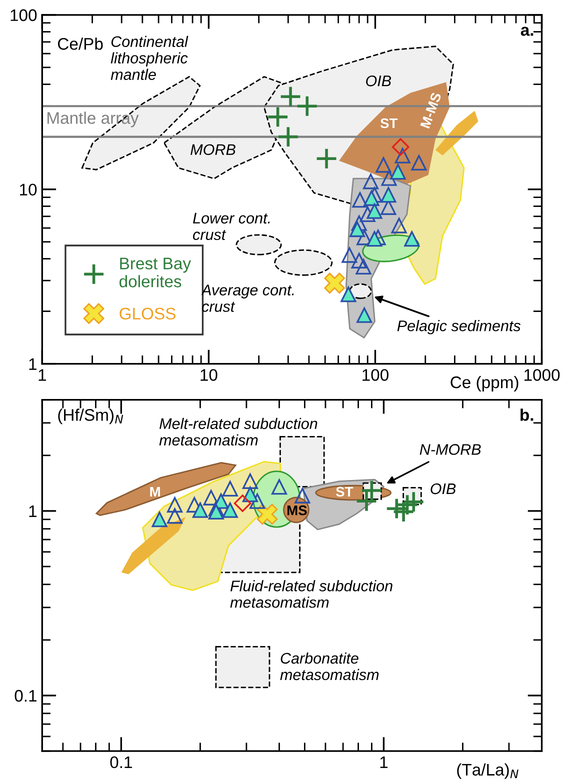 The height and width of the screenshot is (784, 562). Describe the element at coordinates (149, 58) in the screenshot. I see `annotation: Continental lithospheric mantle` at that location.